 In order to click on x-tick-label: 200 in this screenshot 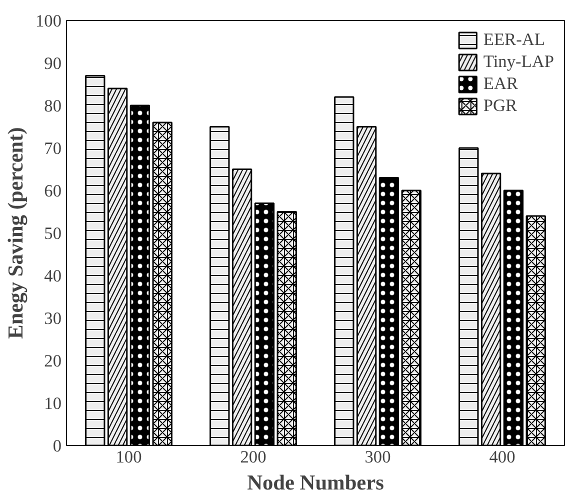, I will do `click(253, 457)`.